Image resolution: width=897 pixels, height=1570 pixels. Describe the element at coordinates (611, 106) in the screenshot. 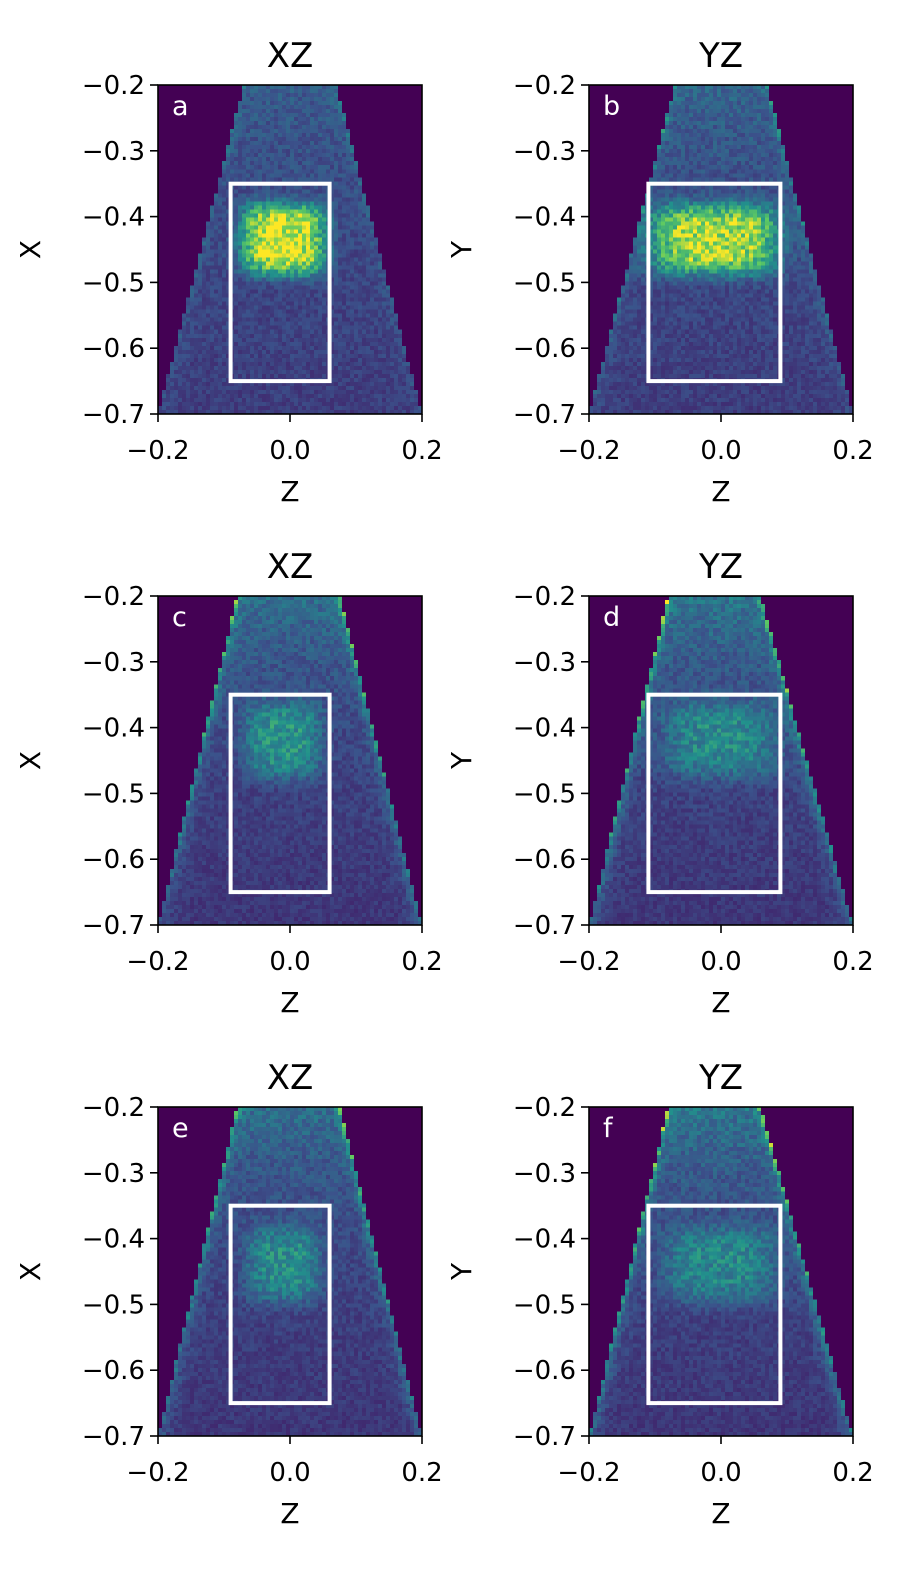

I see `panel-label: b` at that location.